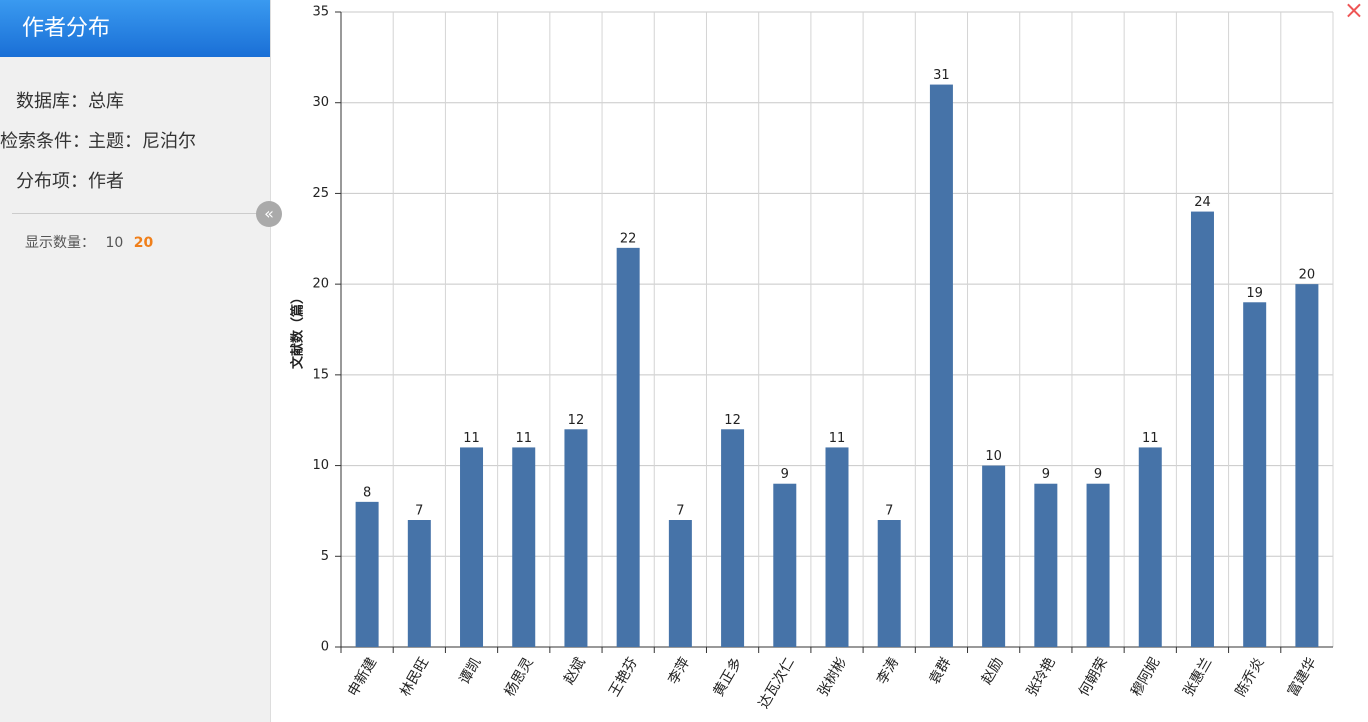 The height and width of the screenshot is (722, 1368). I want to click on x-tick-label: 张玲艳, so click(1041, 677).